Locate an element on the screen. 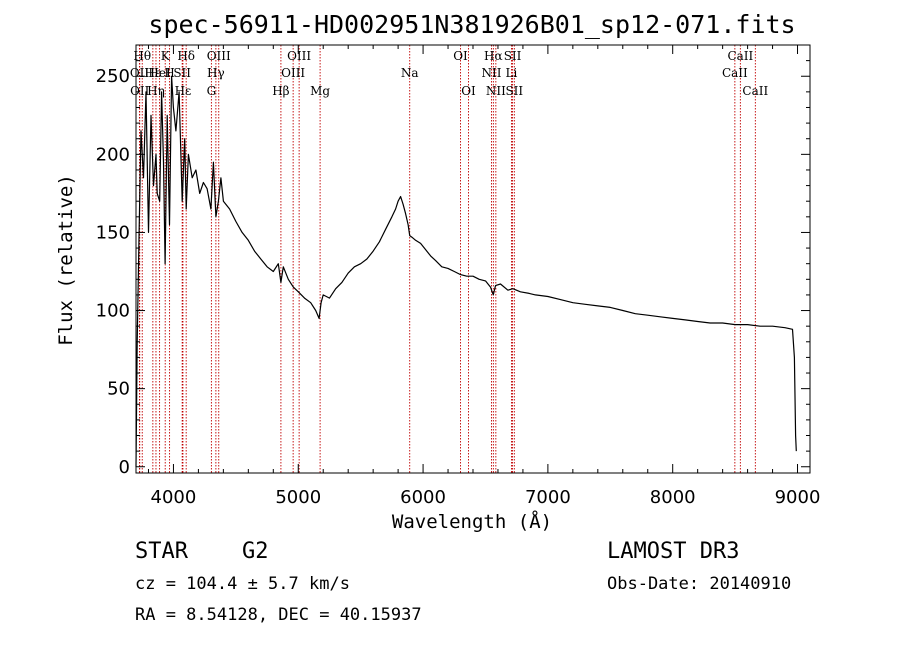 The image size is (900, 649). line-marker-label: Hγ is located at coordinates (216, 73).